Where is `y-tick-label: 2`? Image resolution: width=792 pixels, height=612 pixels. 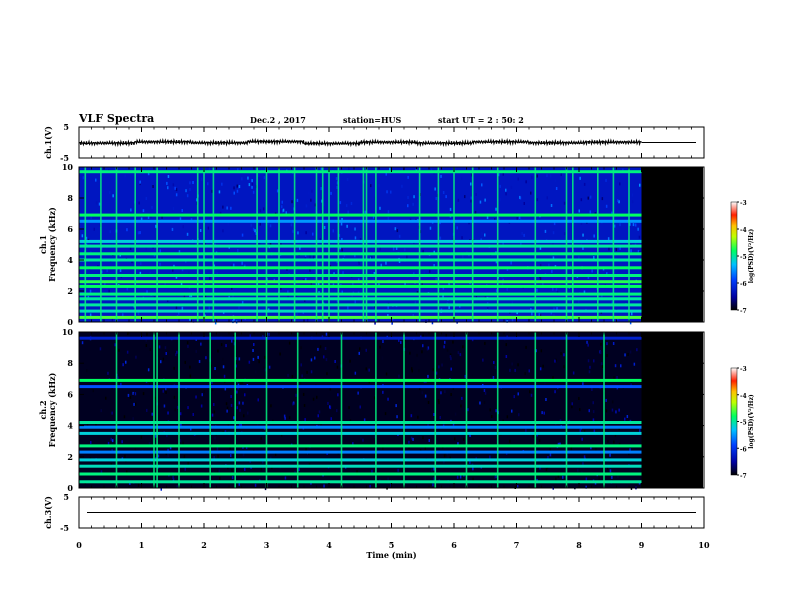 y-tick-label: 2 is located at coordinates (70, 457).